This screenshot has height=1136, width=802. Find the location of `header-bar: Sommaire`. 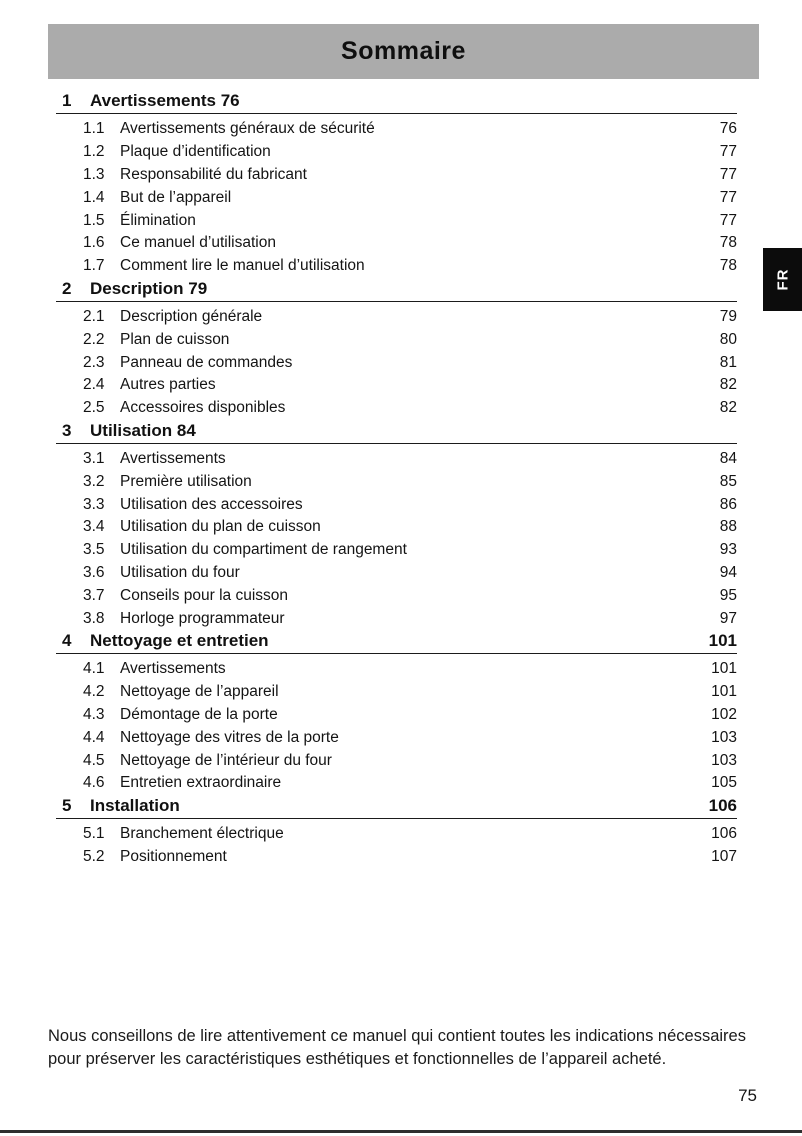

header-bar: Sommaire is located at coordinates (403, 51).